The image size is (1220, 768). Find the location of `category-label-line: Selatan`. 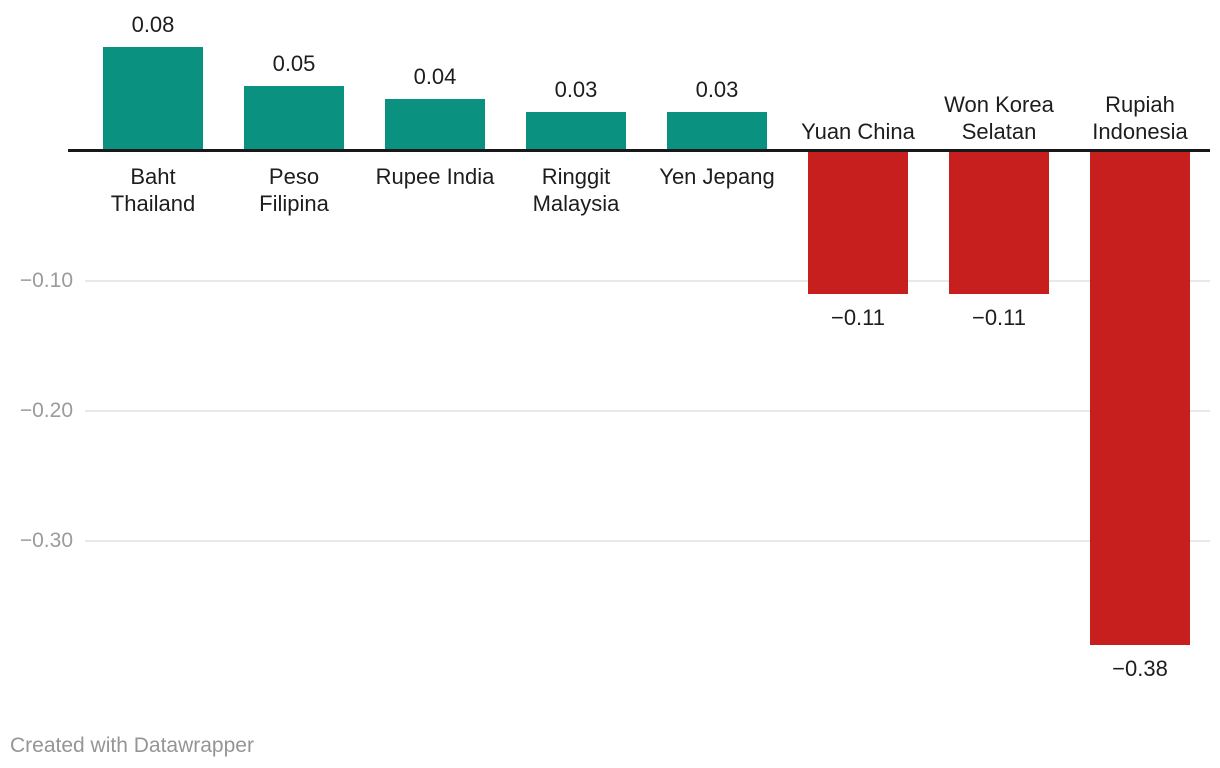

category-label-line: Selatan is located at coordinates (999, 131).